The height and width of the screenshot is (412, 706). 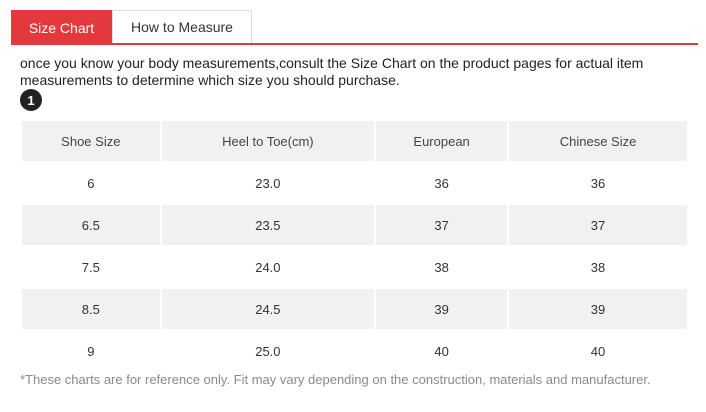 What do you see at coordinates (91, 183) in the screenshot?
I see `cell-shoe-size: 6` at bounding box center [91, 183].